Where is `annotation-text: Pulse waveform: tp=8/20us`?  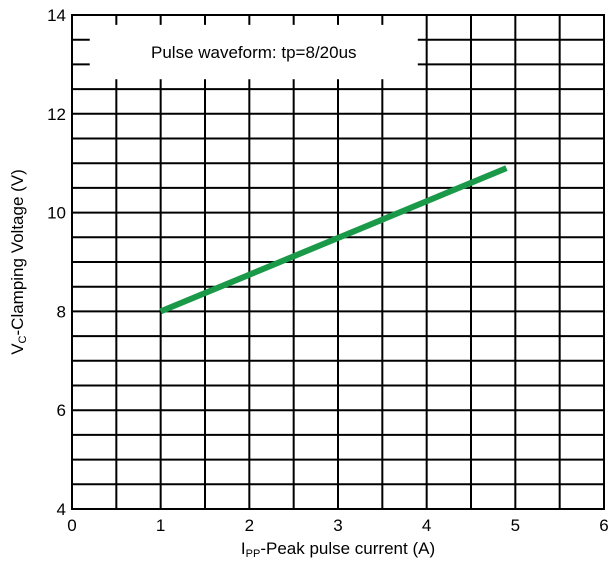
annotation-text: Pulse waveform: tp=8/20us is located at coordinates (254, 52).